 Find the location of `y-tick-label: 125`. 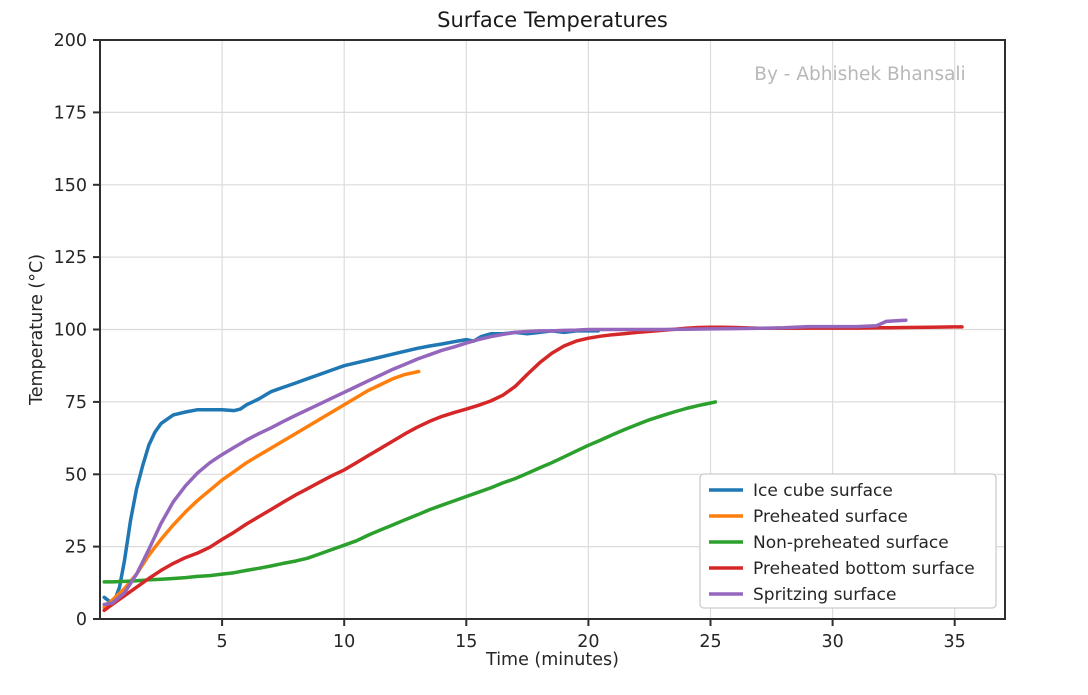

y-tick-label: 125 is located at coordinates (70, 258).